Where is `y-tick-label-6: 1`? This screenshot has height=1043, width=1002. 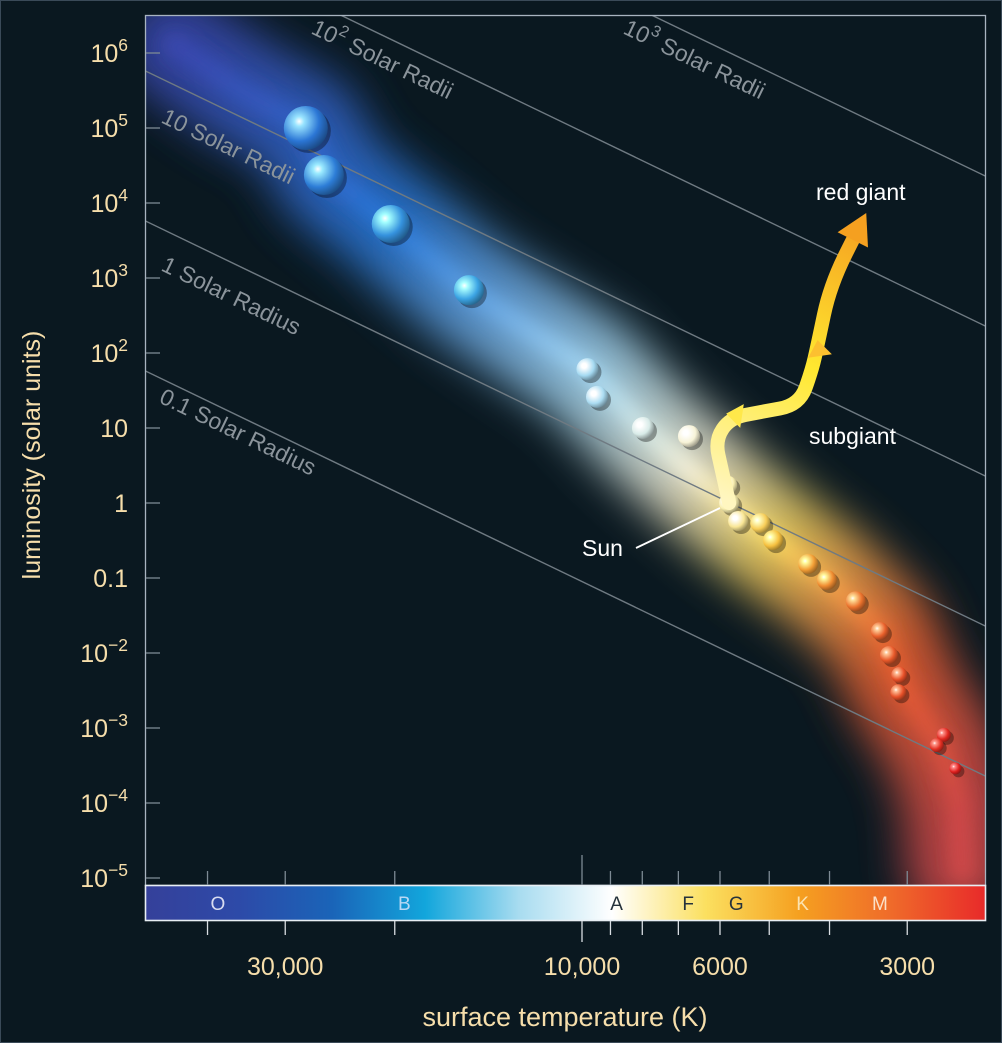
y-tick-label-6: 1 is located at coordinates (121, 504).